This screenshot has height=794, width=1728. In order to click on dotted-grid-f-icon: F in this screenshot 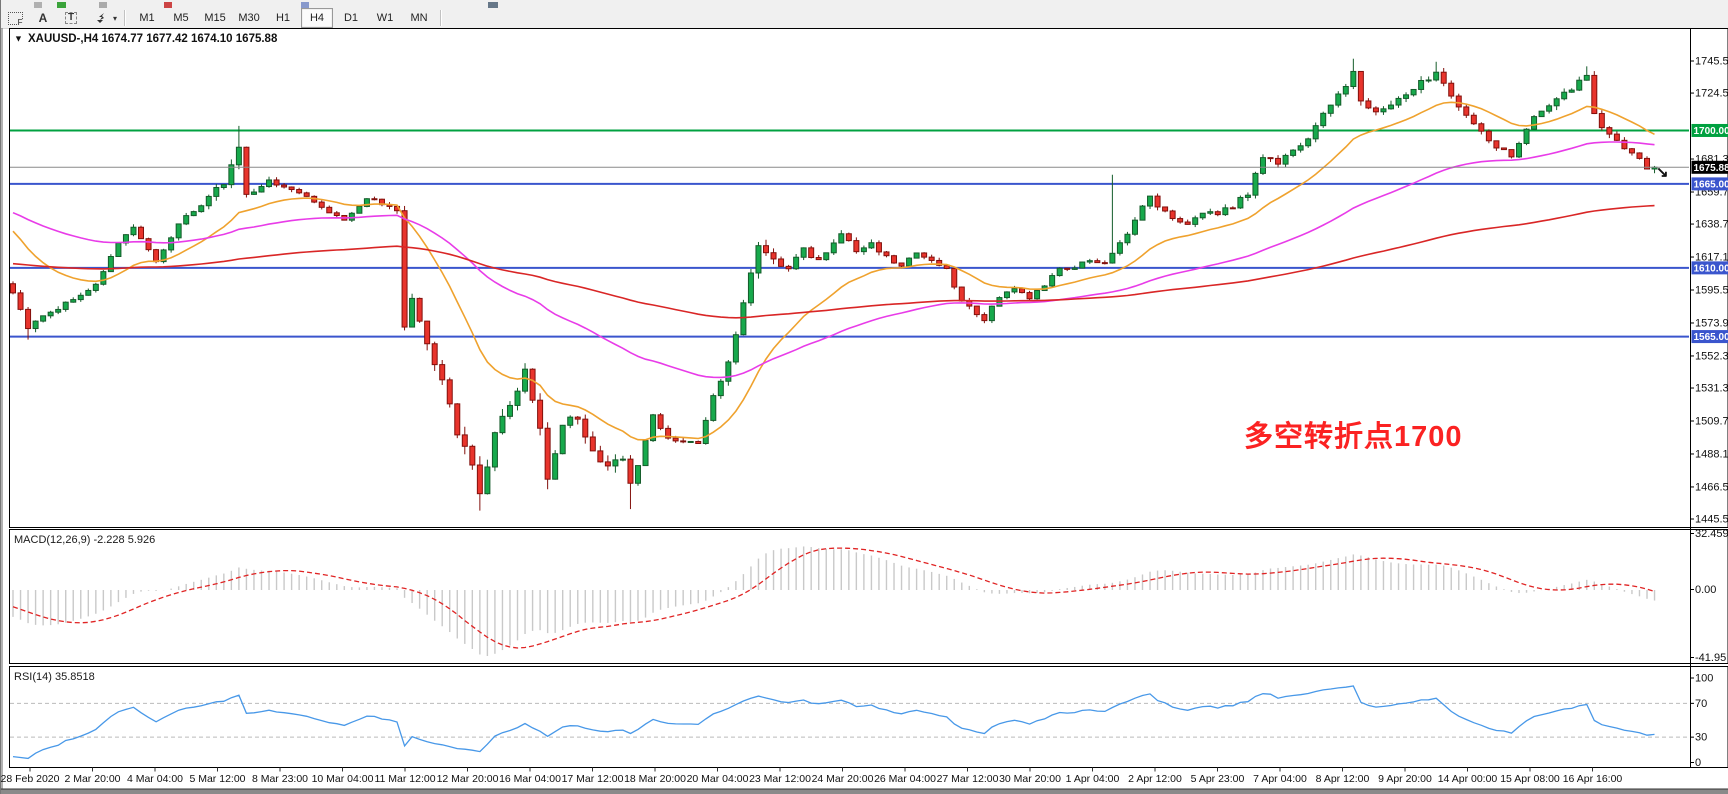, I will do `click(15, 19)`.